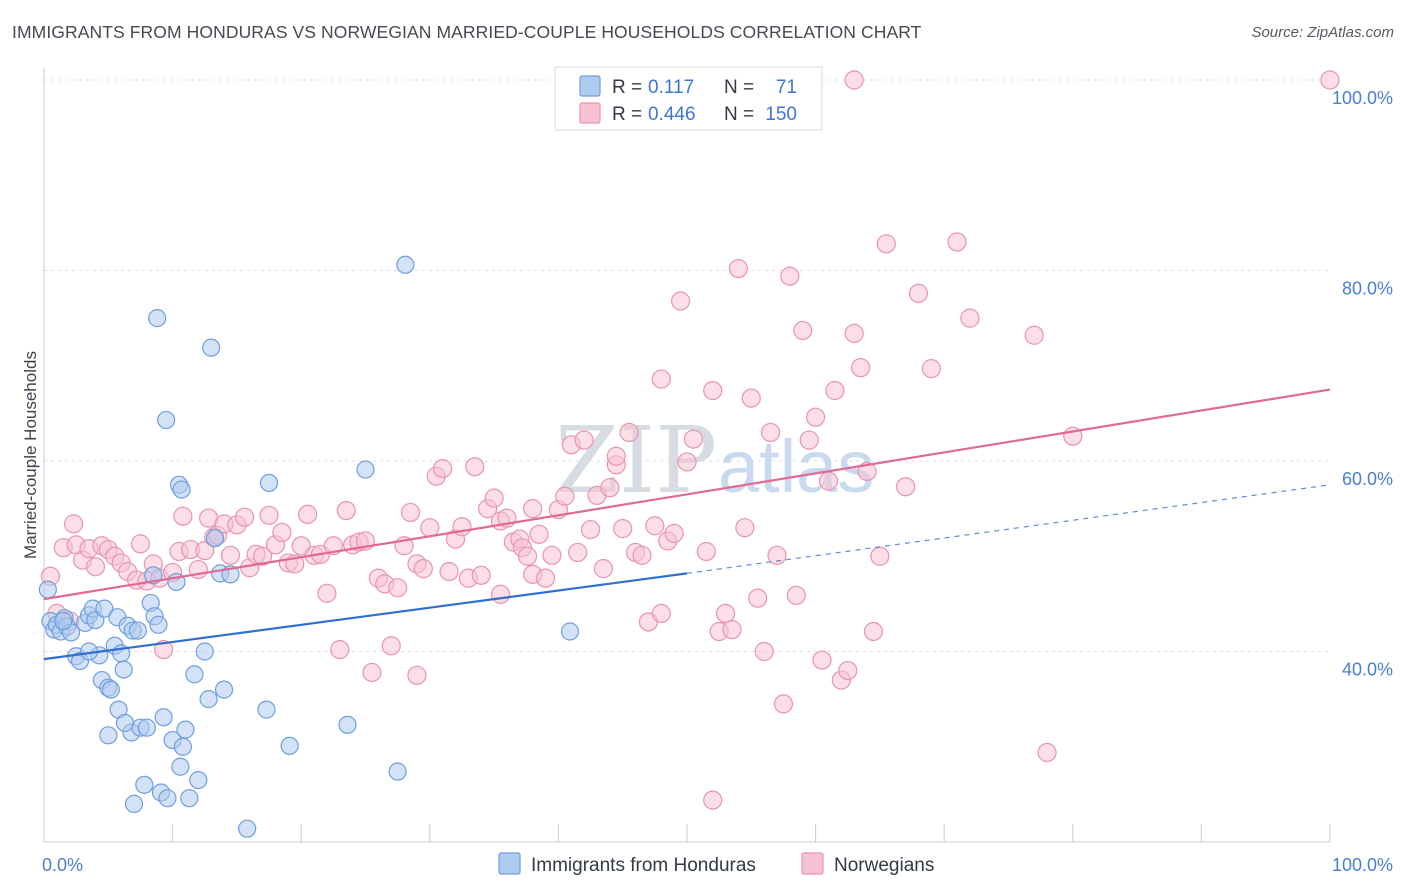  What do you see at coordinates (739, 114) in the screenshot?
I see `legend-n-label-norwegians: N =` at bounding box center [739, 114].